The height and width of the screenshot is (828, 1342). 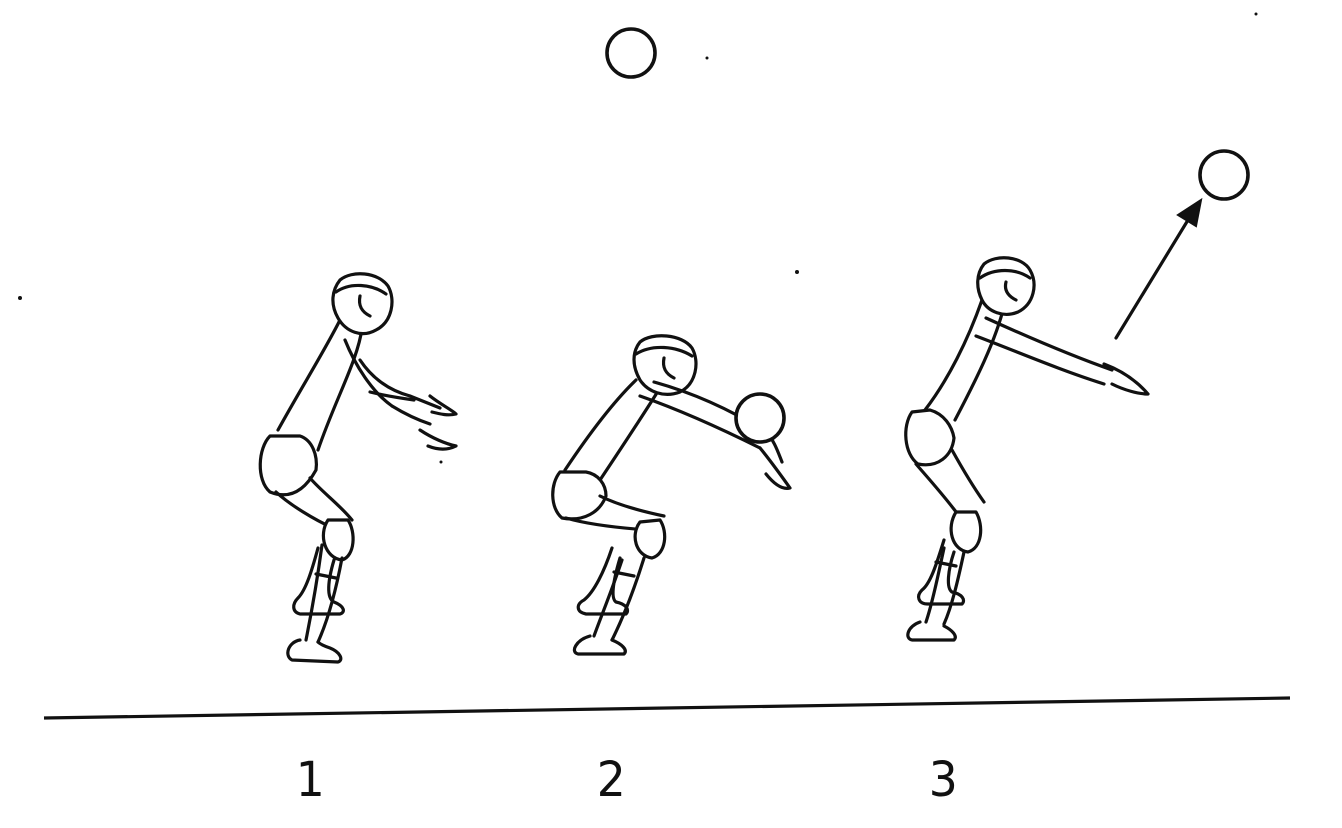 What do you see at coordinates (760, 418) in the screenshot?
I see `ball-contact` at bounding box center [760, 418].